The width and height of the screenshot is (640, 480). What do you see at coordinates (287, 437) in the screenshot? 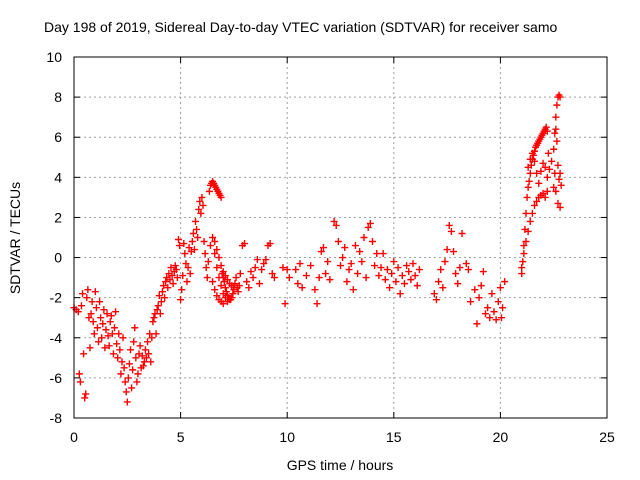
I see `x-tick-label: 10` at bounding box center [287, 437].